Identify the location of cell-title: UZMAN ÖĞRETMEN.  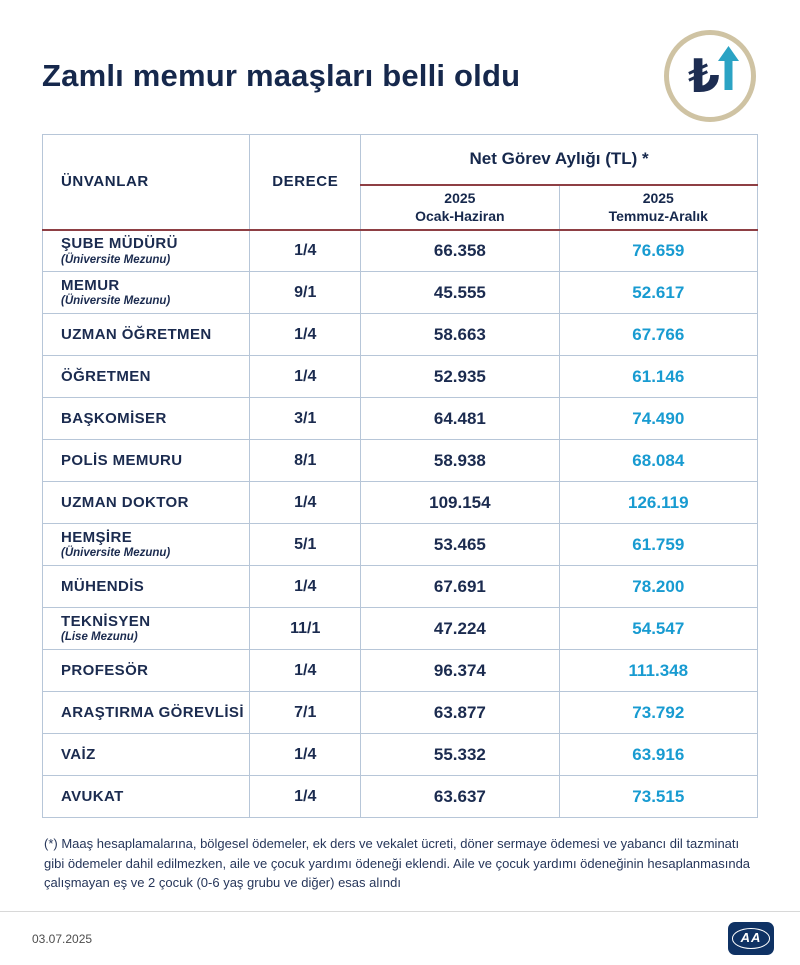
(146, 334).